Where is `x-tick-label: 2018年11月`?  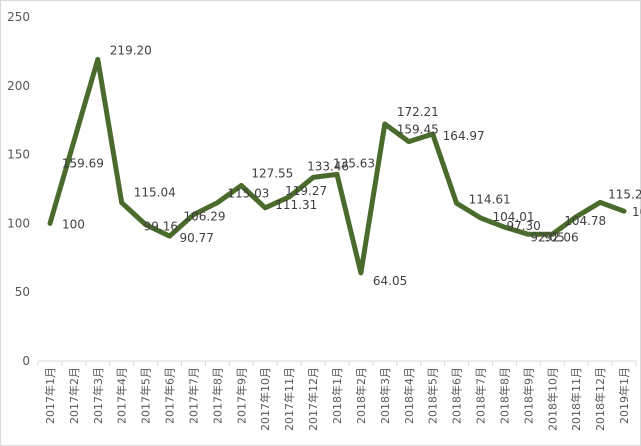 x-tick-label: 2018年11月 is located at coordinates (576, 399).